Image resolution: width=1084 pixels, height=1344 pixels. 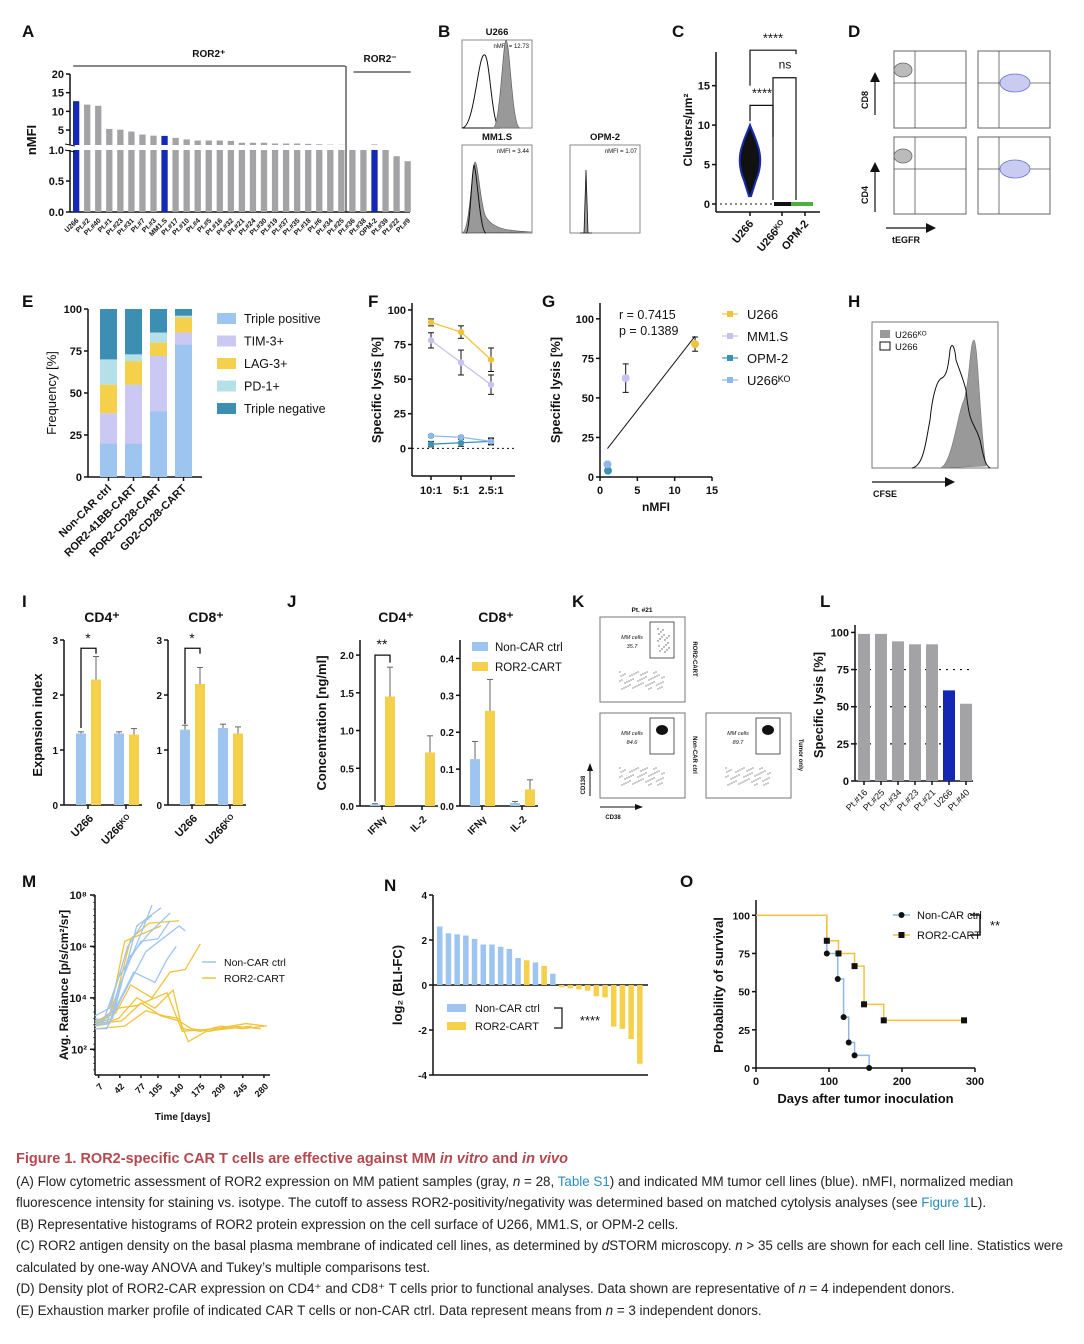 What do you see at coordinates (198, 1090) in the screenshot?
I see `xtick-label: 175` at bounding box center [198, 1090].